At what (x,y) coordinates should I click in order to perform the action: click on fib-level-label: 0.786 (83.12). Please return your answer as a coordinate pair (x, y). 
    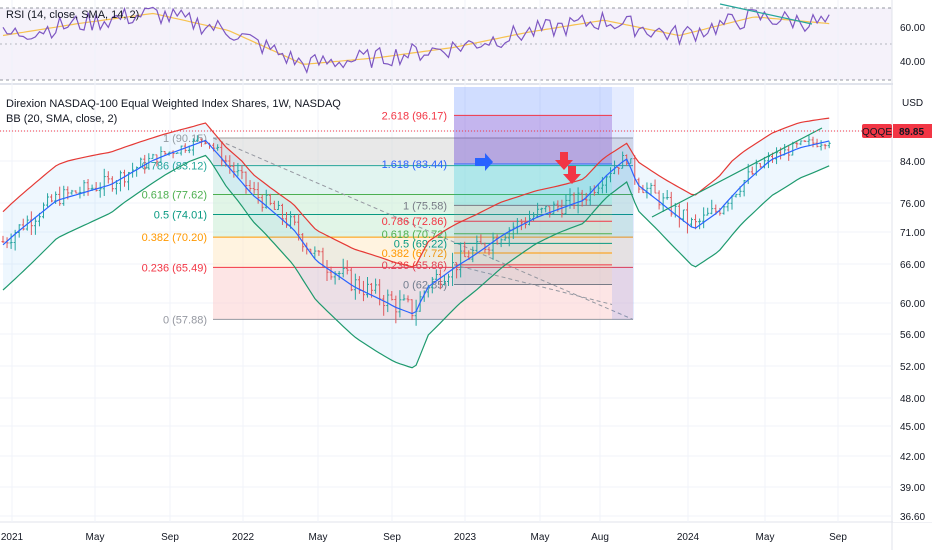
    Looking at the image, I should click on (174, 167).